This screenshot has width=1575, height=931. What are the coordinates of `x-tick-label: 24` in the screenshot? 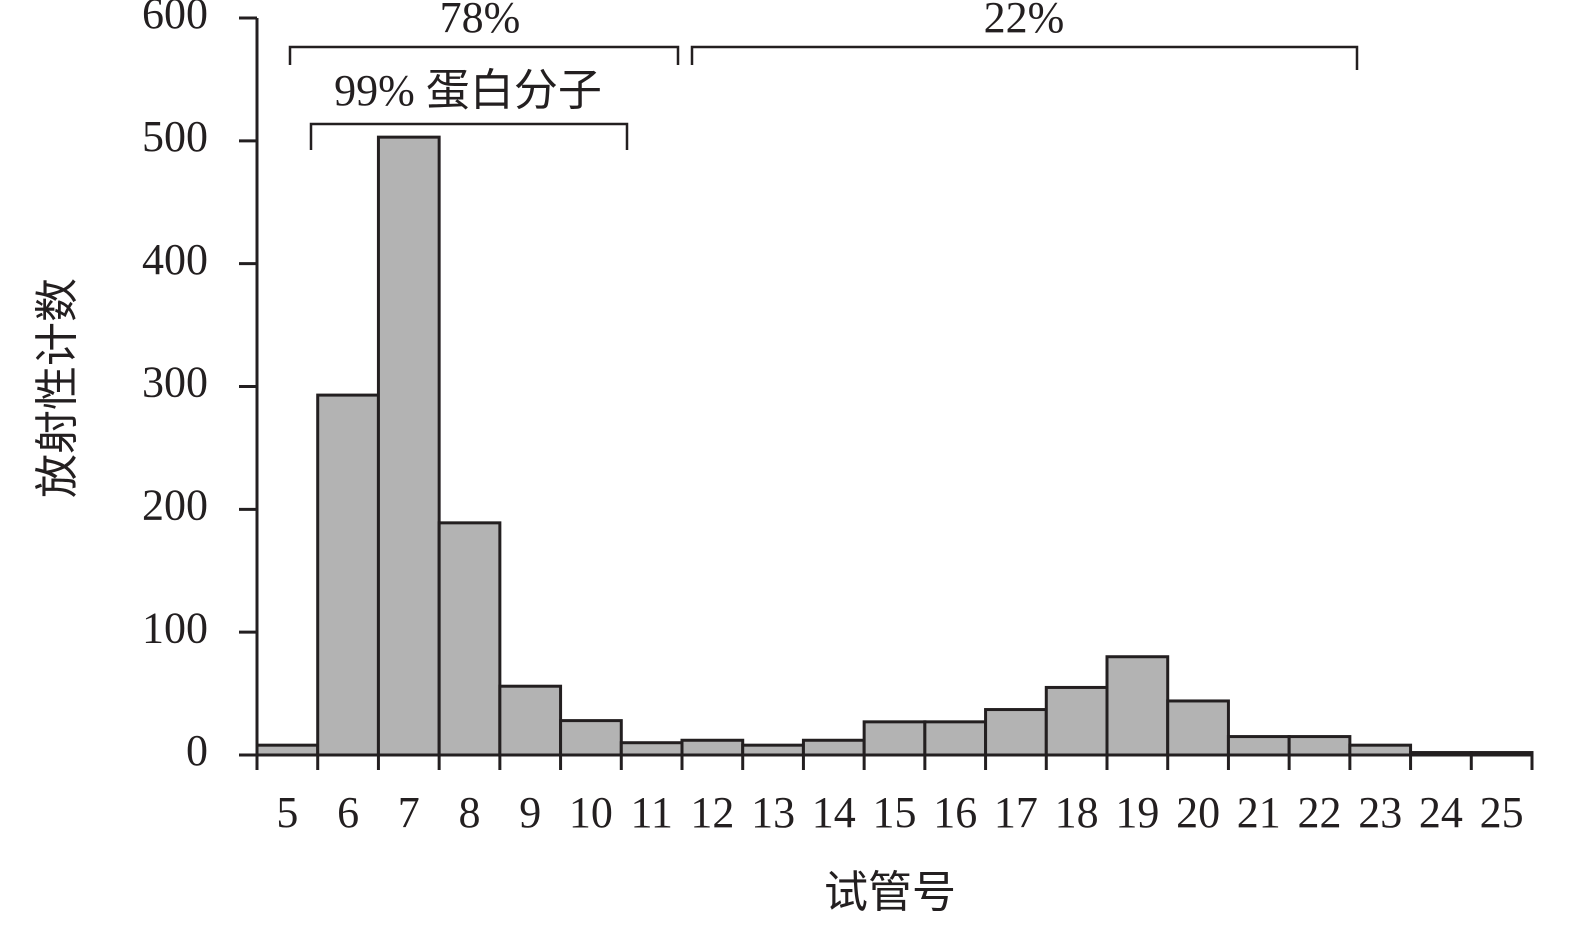 It's located at (1441, 812).